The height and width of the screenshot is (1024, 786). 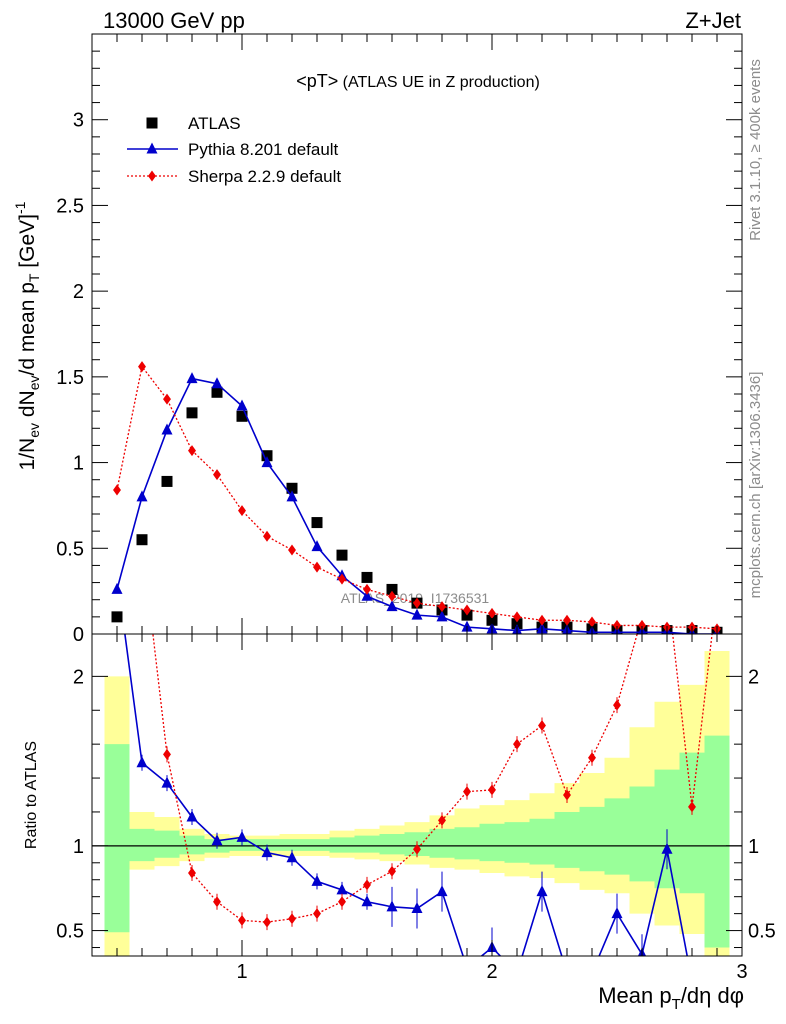 What do you see at coordinates (491, 972) in the screenshot?
I see `bottom-xtick-label: 2` at bounding box center [491, 972].